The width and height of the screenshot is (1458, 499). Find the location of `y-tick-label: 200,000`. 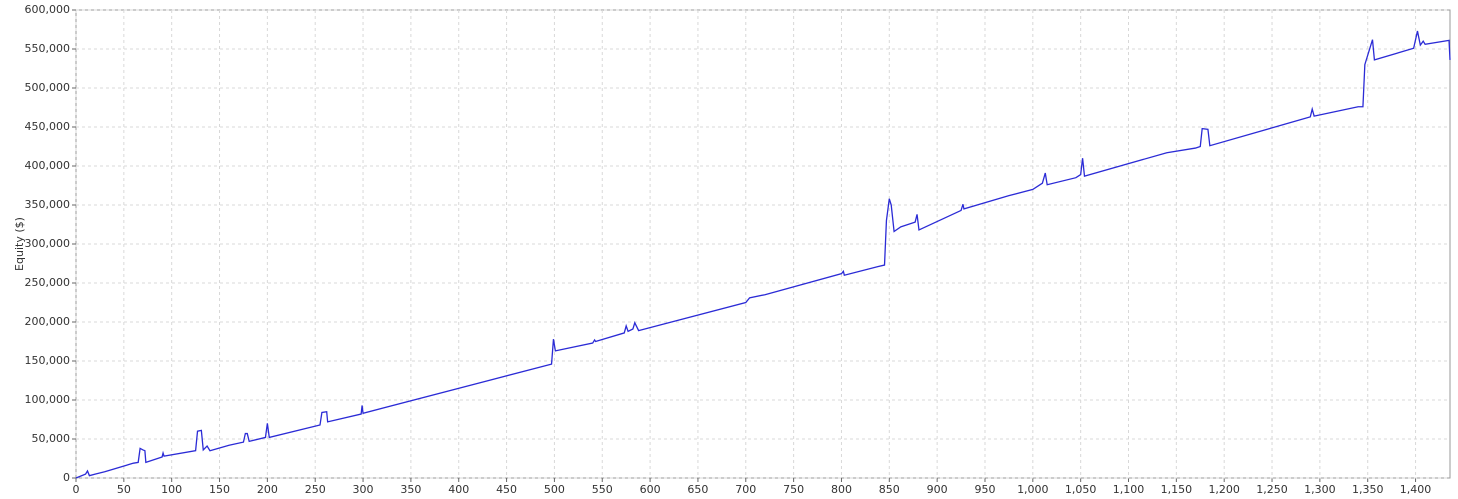

y-tick-label: 200,000 is located at coordinates (48, 321).